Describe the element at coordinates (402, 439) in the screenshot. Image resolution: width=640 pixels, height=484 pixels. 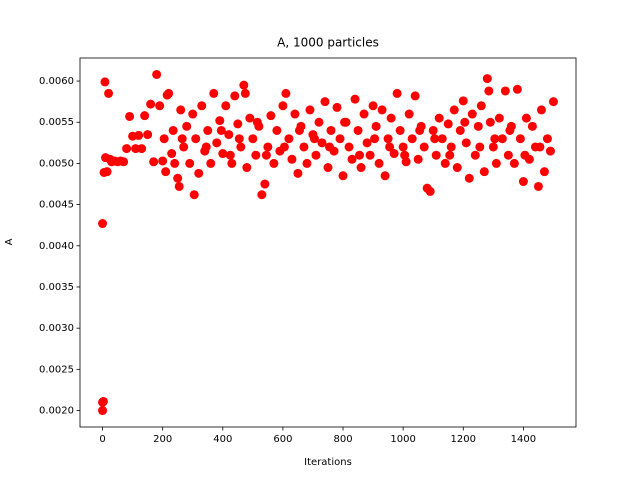
I see `x-tick-label: 1000` at that location.